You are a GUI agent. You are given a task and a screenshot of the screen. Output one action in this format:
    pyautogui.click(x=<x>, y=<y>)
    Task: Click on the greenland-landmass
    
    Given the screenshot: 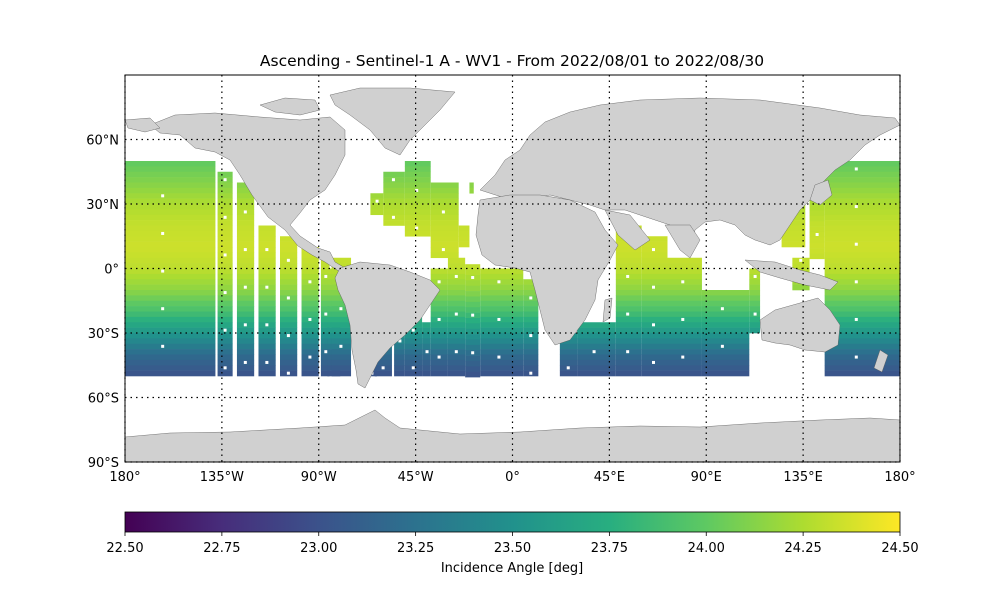 What is the action you would take?
    pyautogui.click(x=392, y=121)
    